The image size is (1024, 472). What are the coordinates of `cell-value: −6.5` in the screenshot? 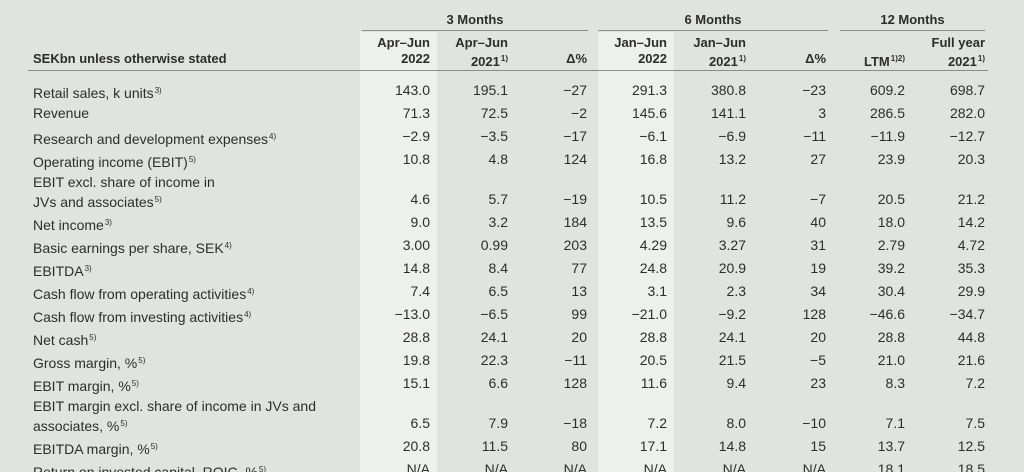 It's located at (494, 314).